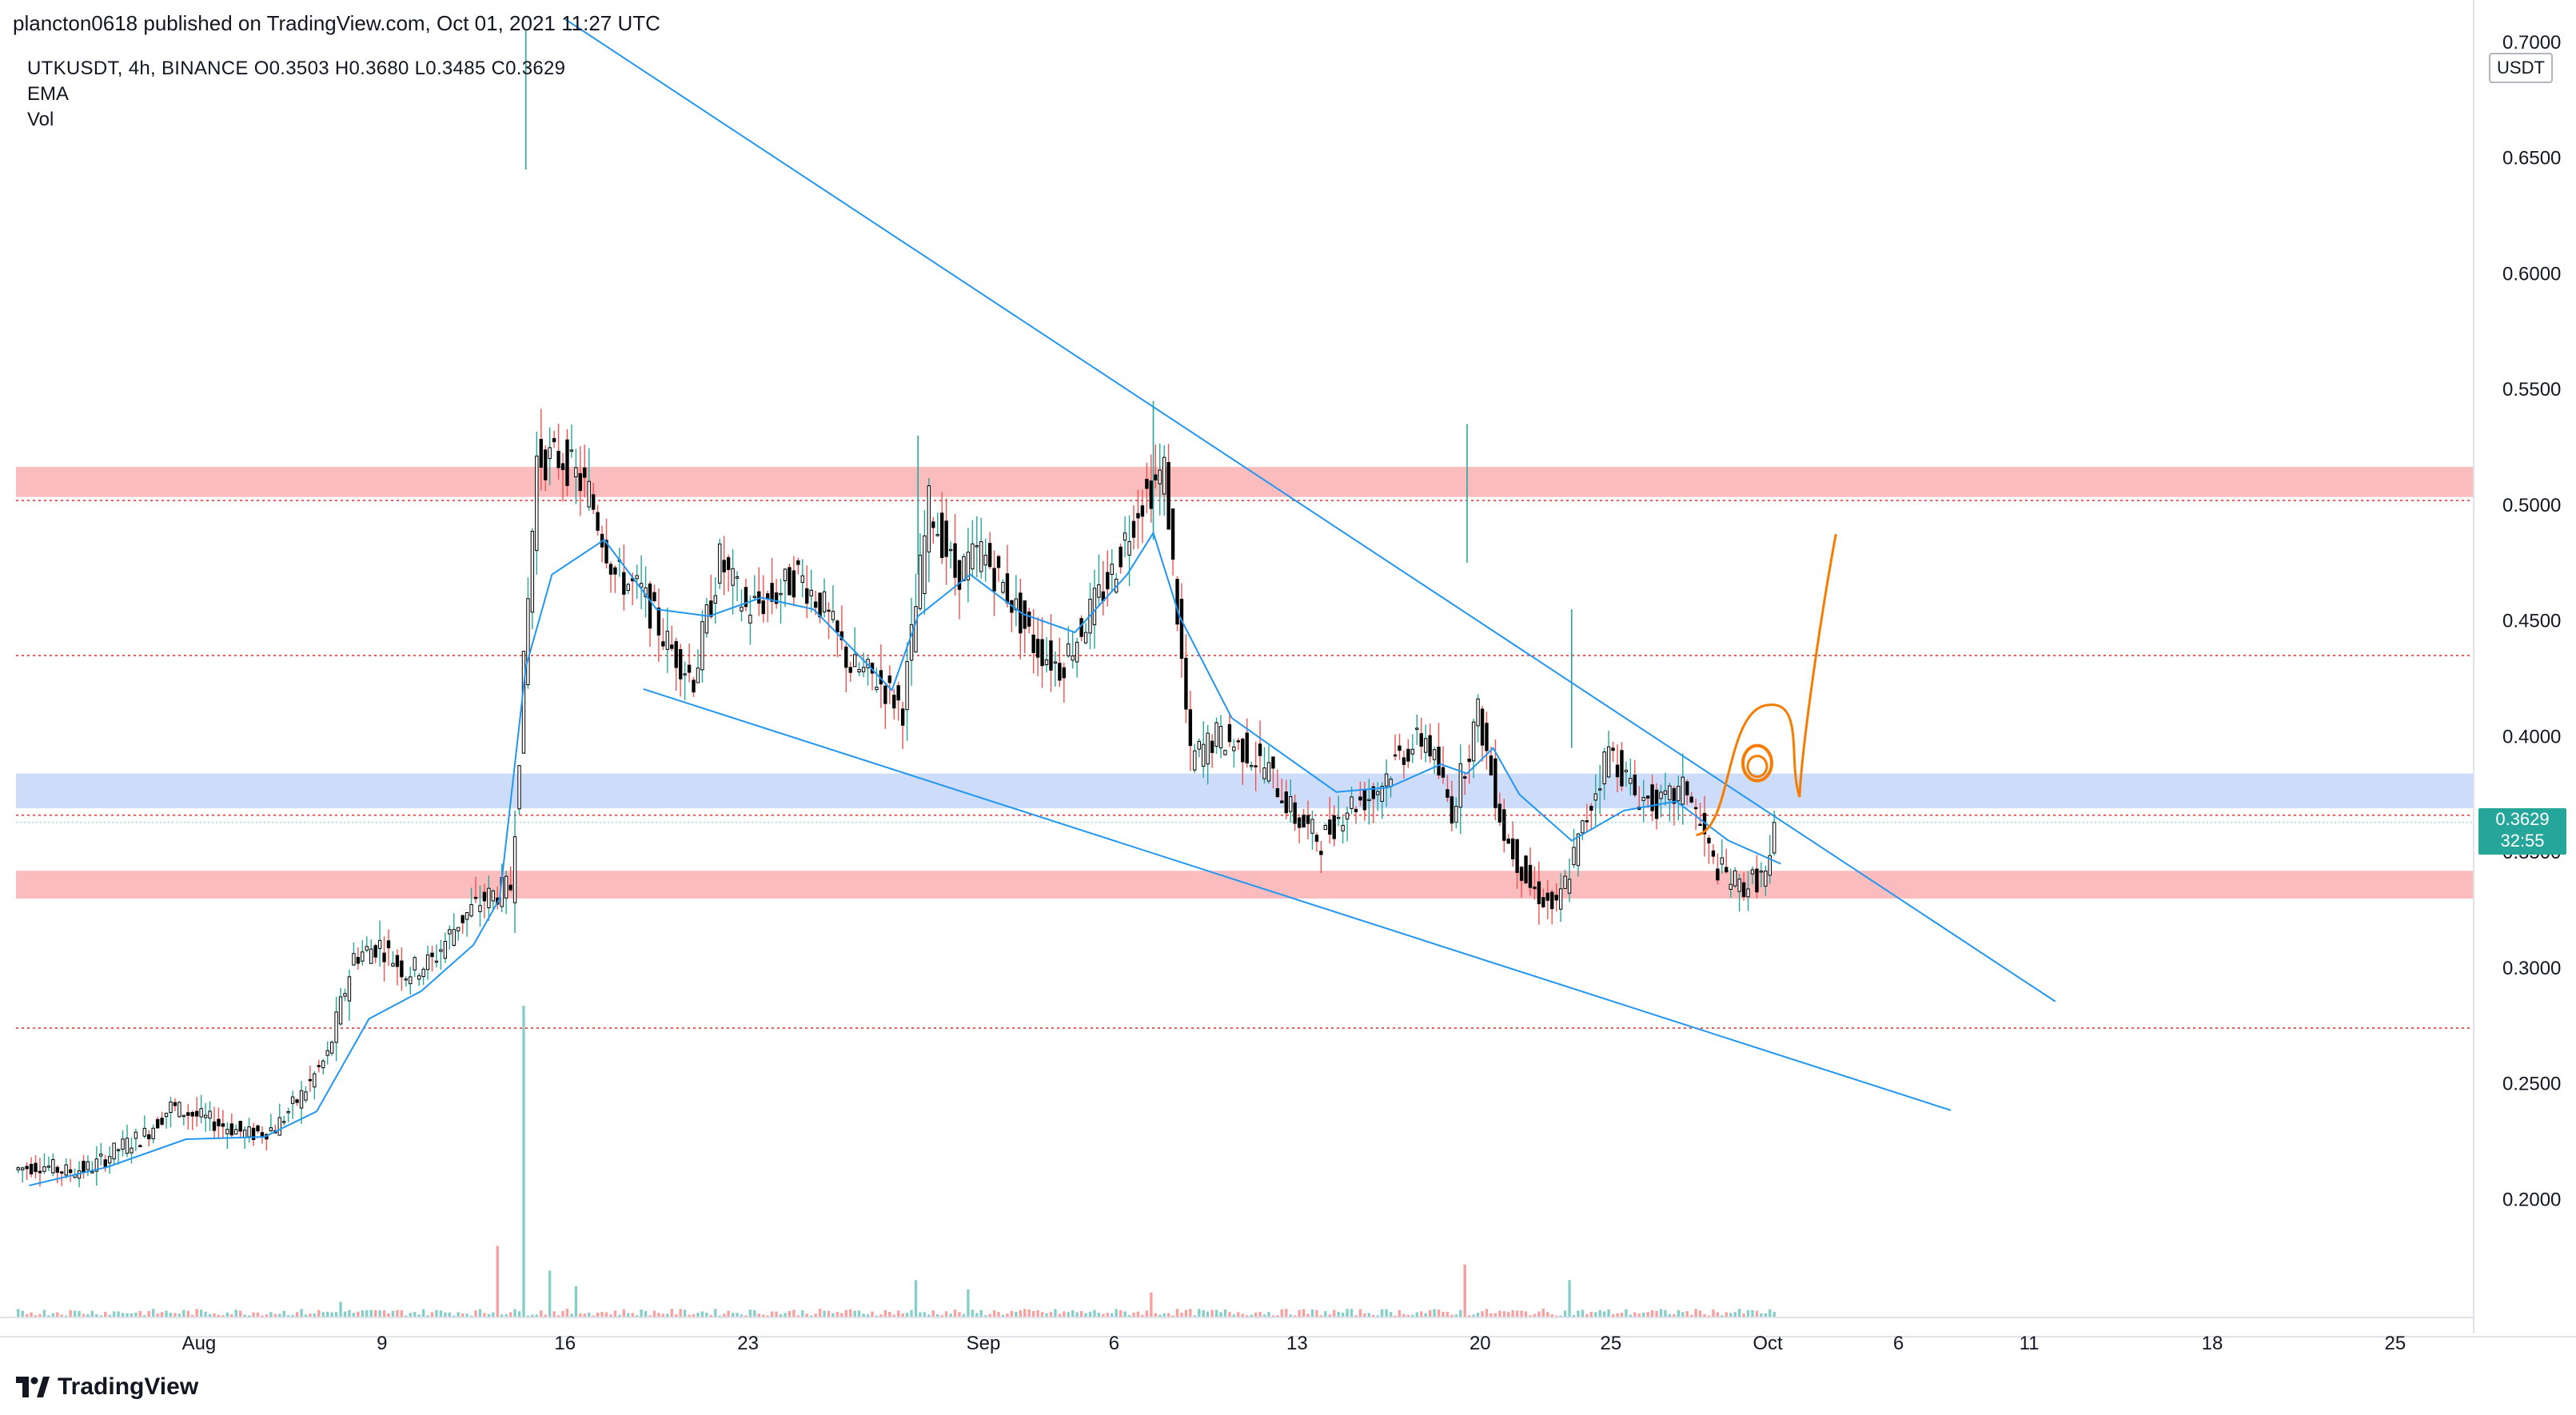 The image size is (2576, 1415). I want to click on price-tick-label: 0.7000, so click(2531, 43).